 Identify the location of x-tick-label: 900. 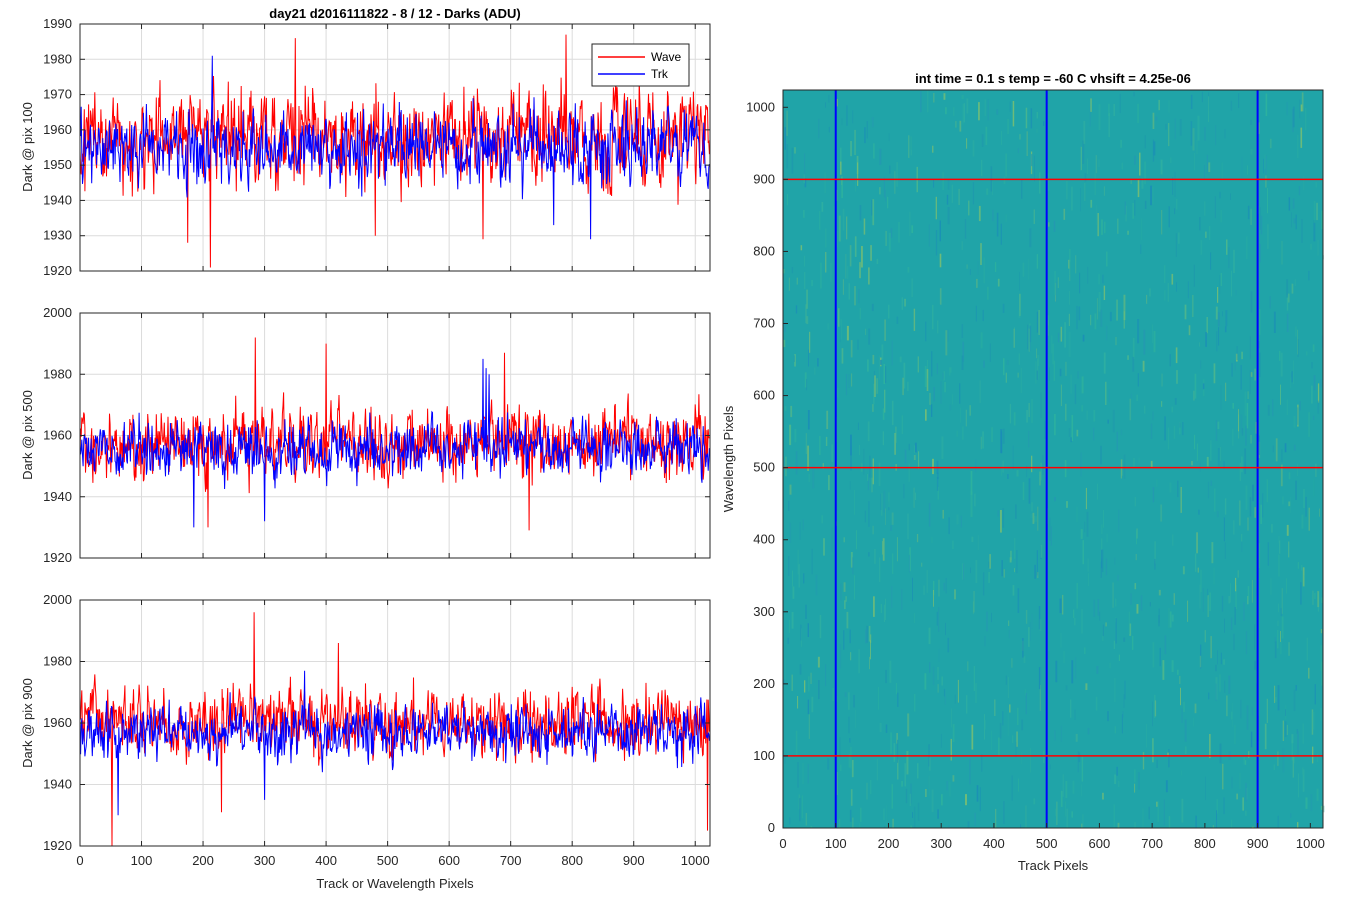
(634, 860).